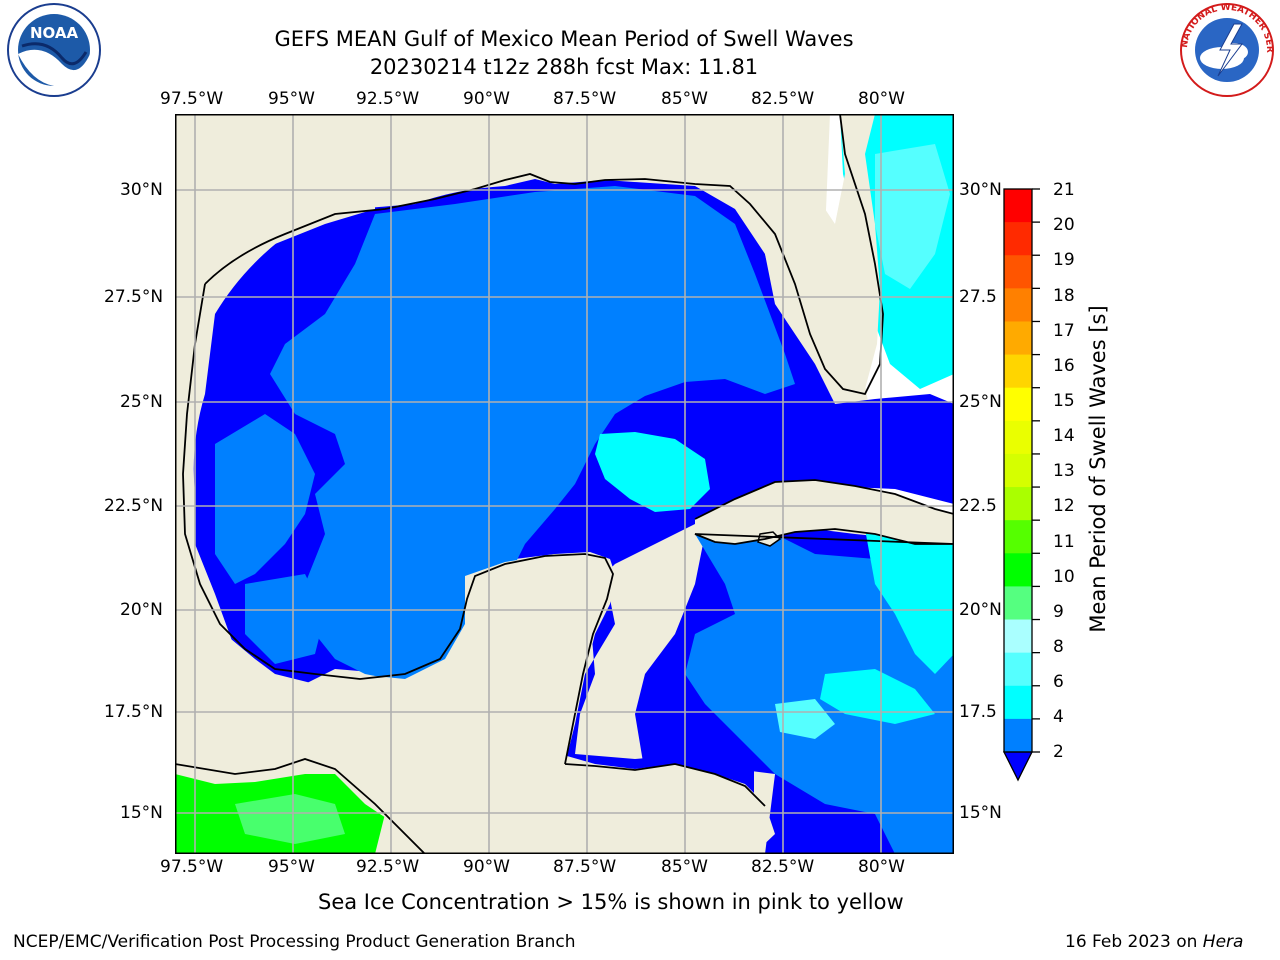 The width and height of the screenshot is (1280, 960). Describe the element at coordinates (1064, 331) in the screenshot. I see `colorbar-tick-label: 17` at that location.